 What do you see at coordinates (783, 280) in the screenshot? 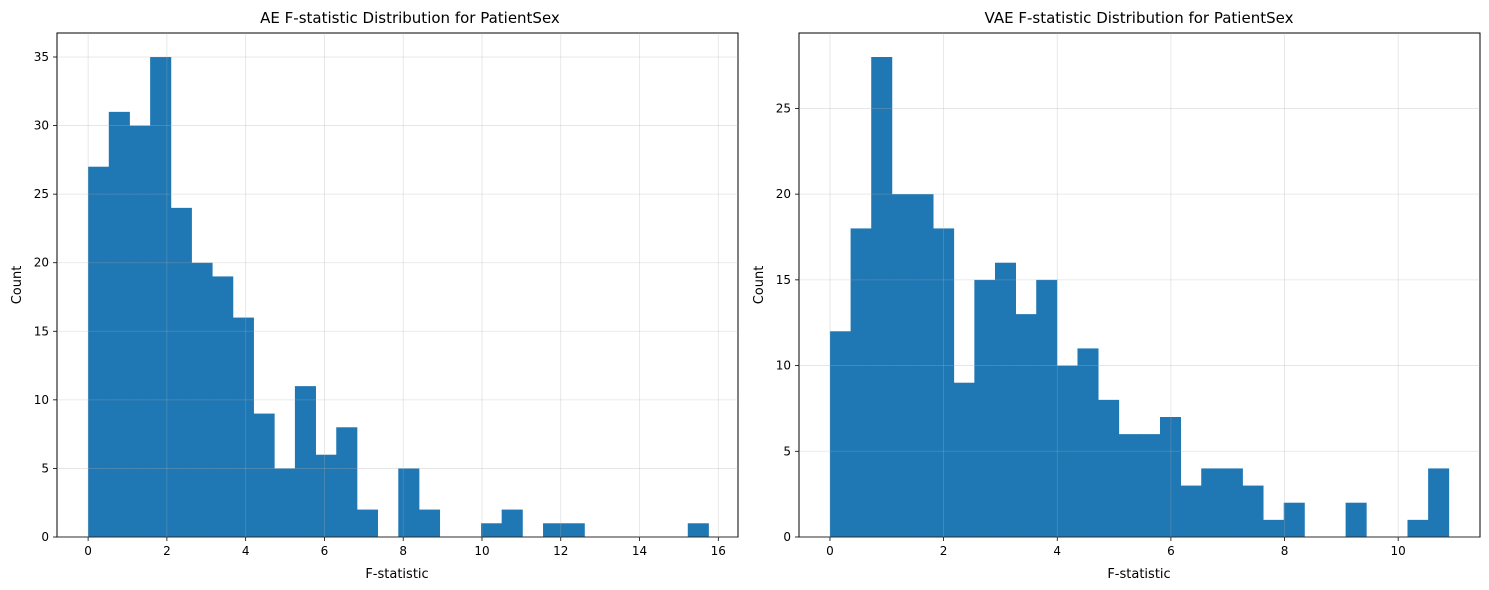
I see `vae-y-tick-label: 15` at bounding box center [783, 280].